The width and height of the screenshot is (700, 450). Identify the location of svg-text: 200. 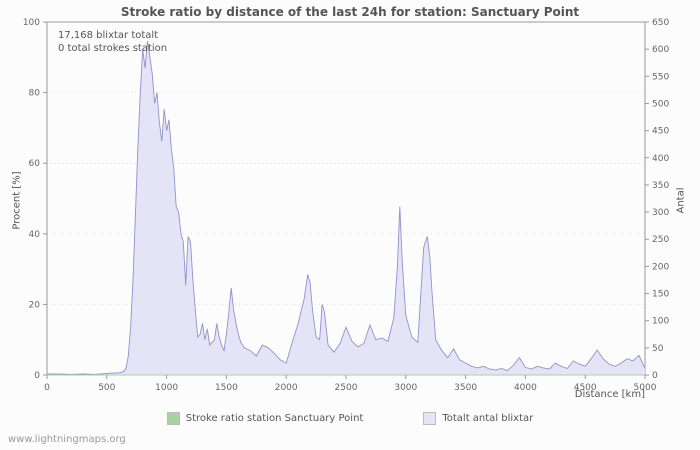
(660, 267).